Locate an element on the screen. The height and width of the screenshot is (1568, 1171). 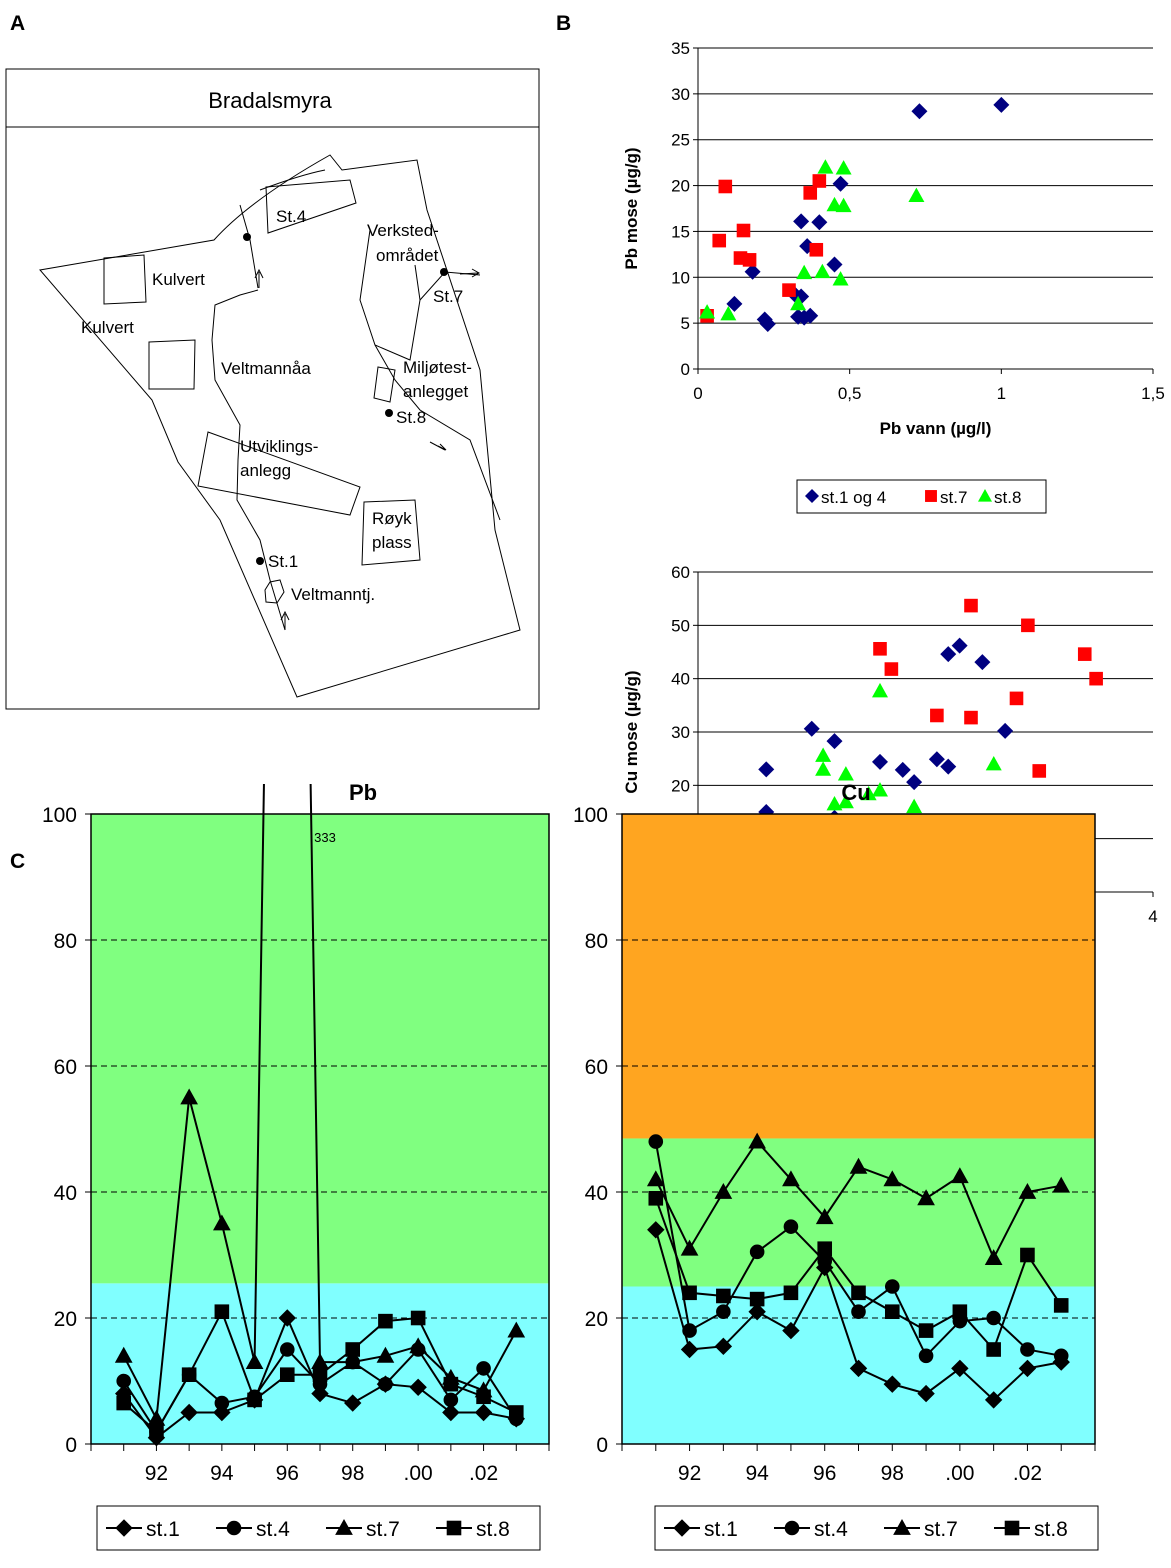
legend-box is located at coordinates (921, 496).